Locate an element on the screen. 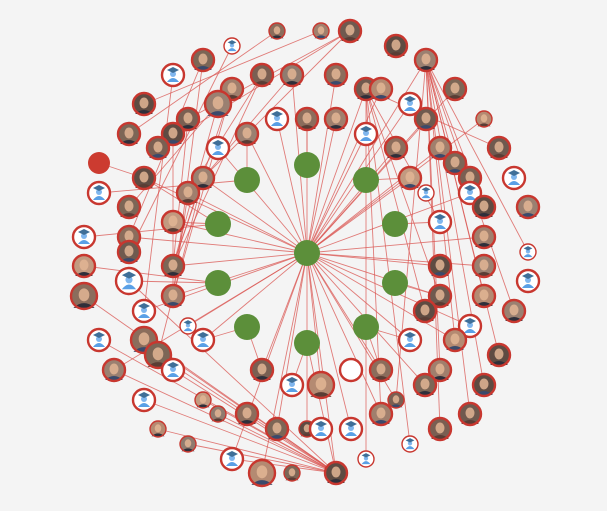  red-dot-node is located at coordinates (99, 163).